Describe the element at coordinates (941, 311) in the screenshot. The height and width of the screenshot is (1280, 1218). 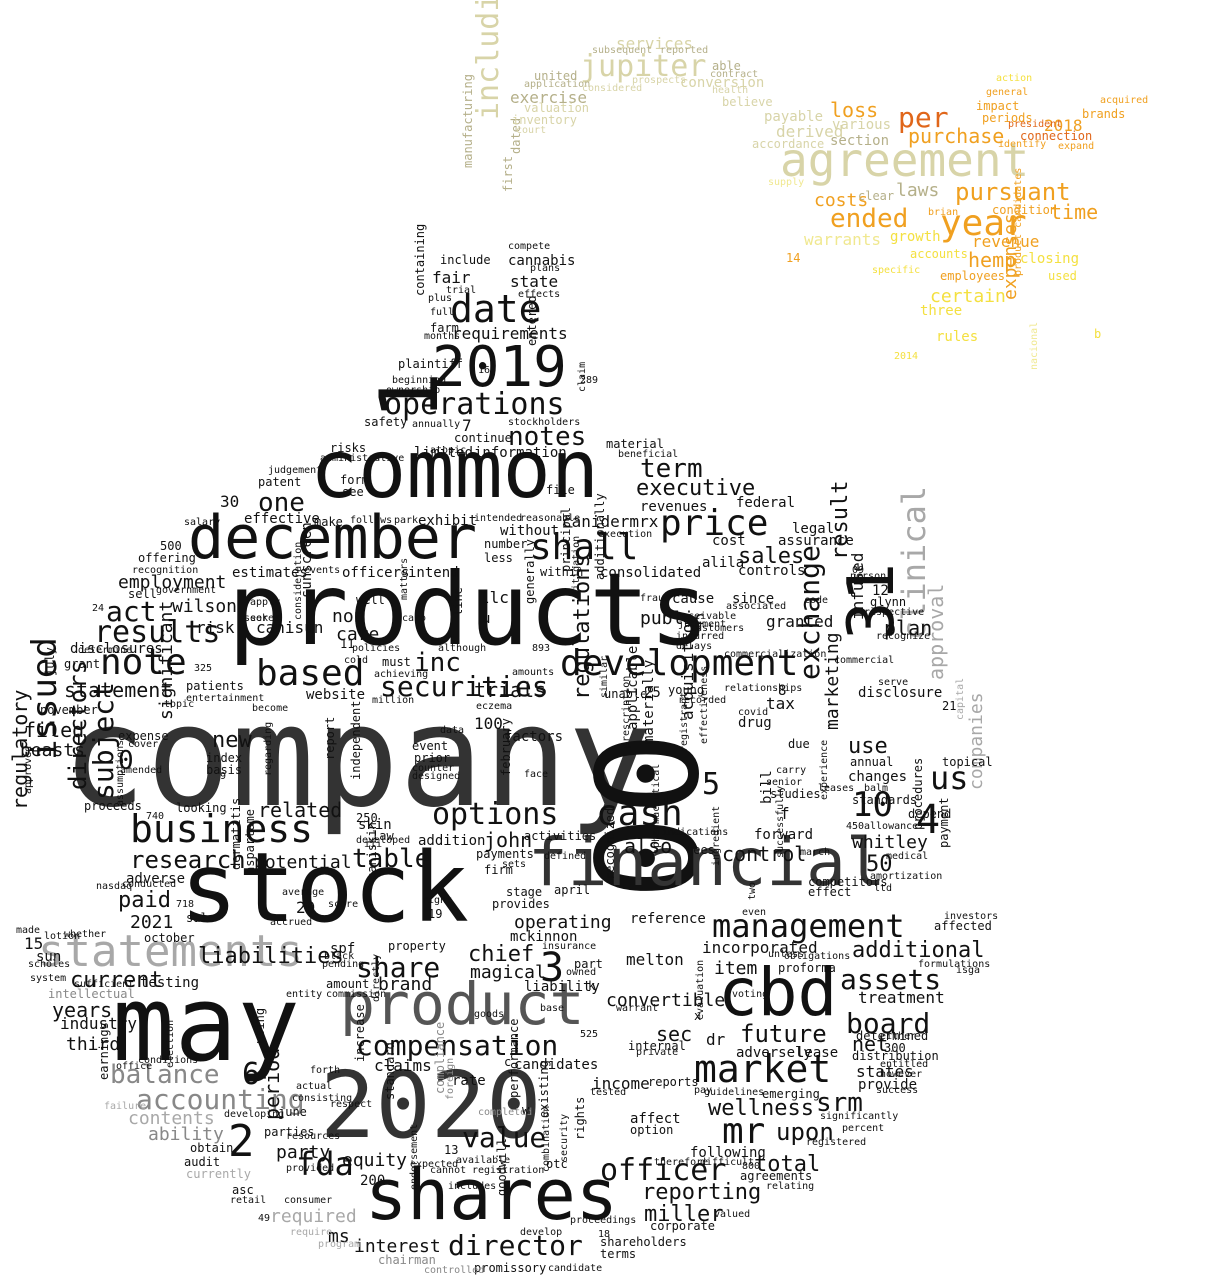
I see `word-cloud-word: three` at that location.